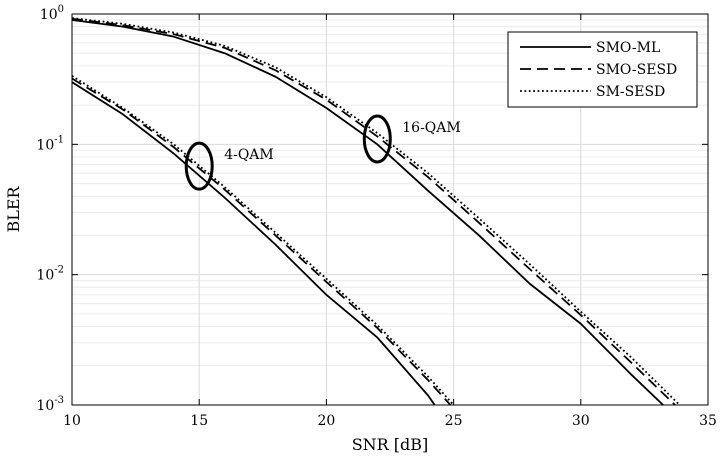 The image size is (721, 460). What do you see at coordinates (13, 208) in the screenshot?
I see `y-axis-label: BLER` at bounding box center [13, 208].